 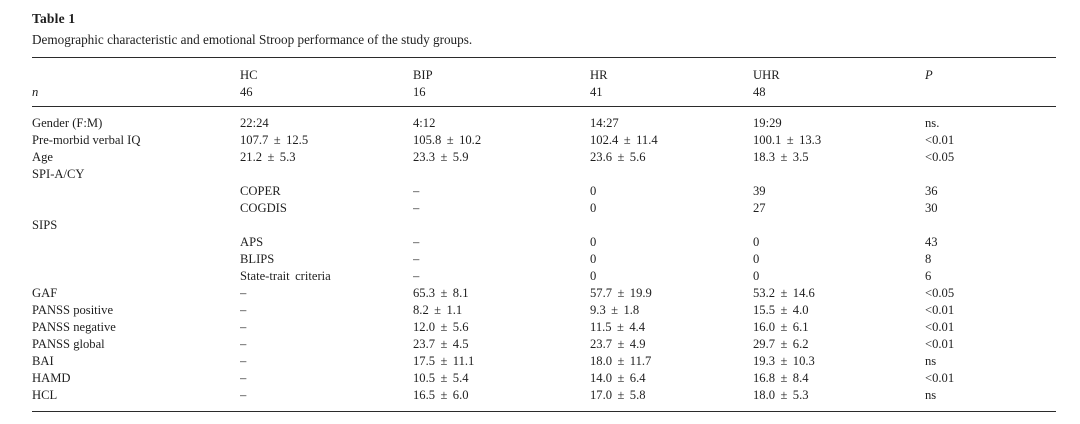 I want to click on table-cell: 14.0 ± 6.4, so click(x=618, y=378).